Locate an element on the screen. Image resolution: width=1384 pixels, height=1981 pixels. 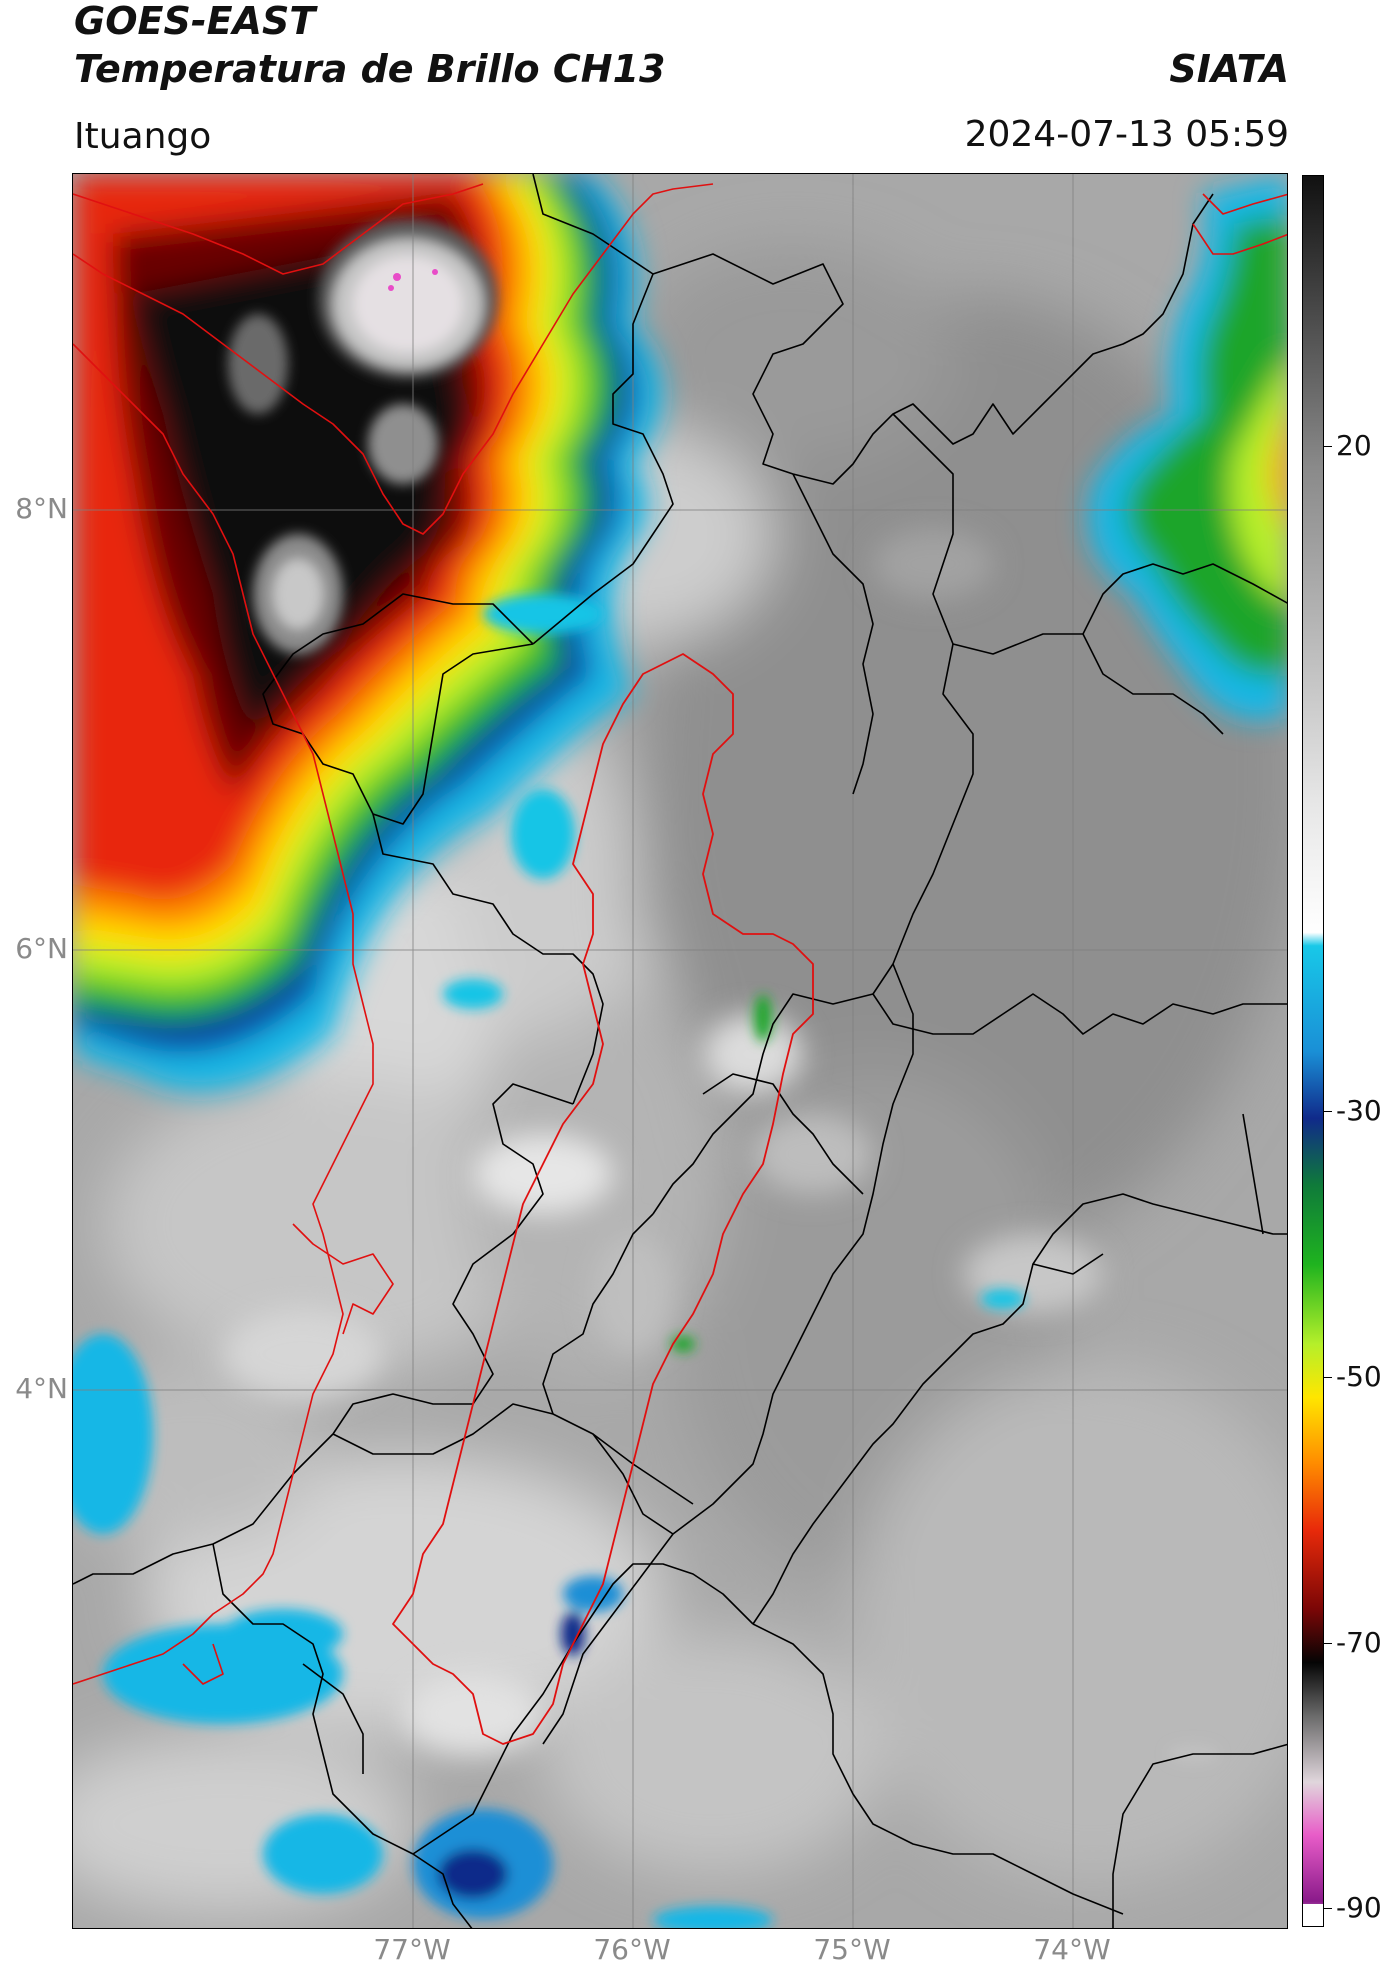
colorbar-label-minus70: -70 is located at coordinates (1359, 1642).